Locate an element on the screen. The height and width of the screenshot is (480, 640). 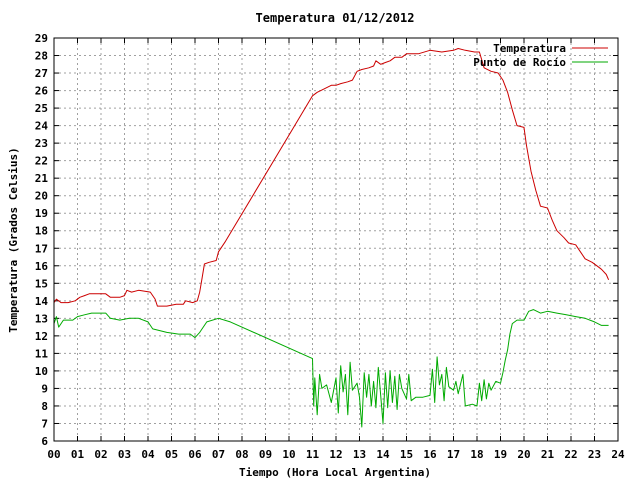
y-tick-label: 8 is located at coordinates (44, 406).